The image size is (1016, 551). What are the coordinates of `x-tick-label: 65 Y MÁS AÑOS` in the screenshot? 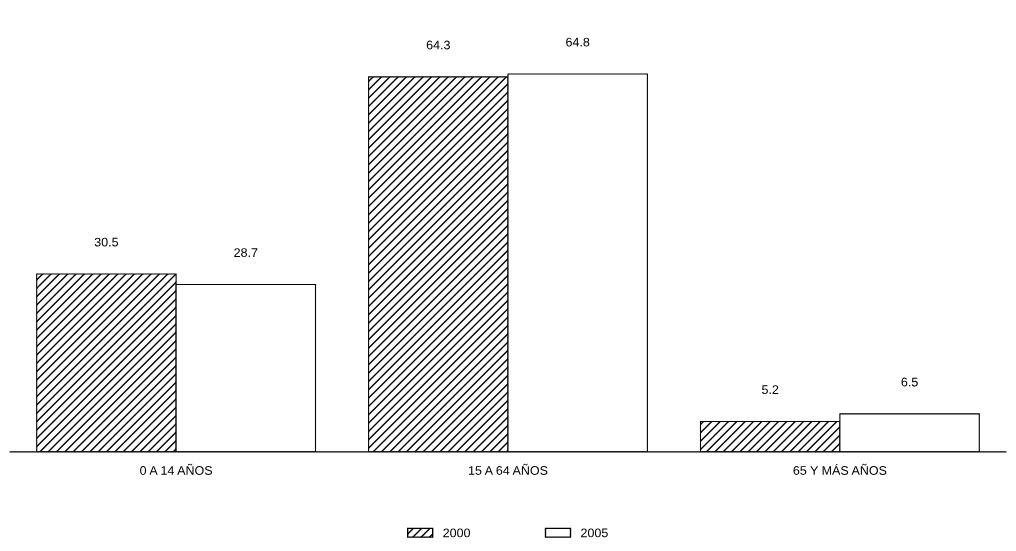 It's located at (840, 469).